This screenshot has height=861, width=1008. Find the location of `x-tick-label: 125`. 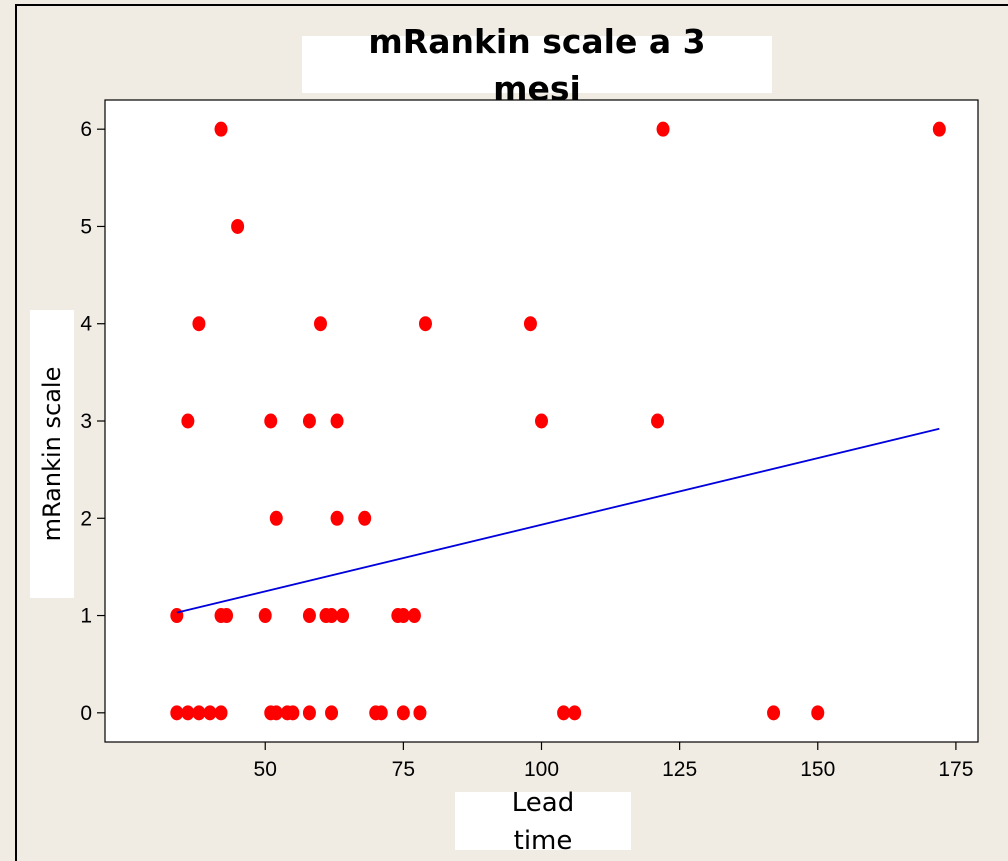

x-tick-label: 125 is located at coordinates (679, 769).